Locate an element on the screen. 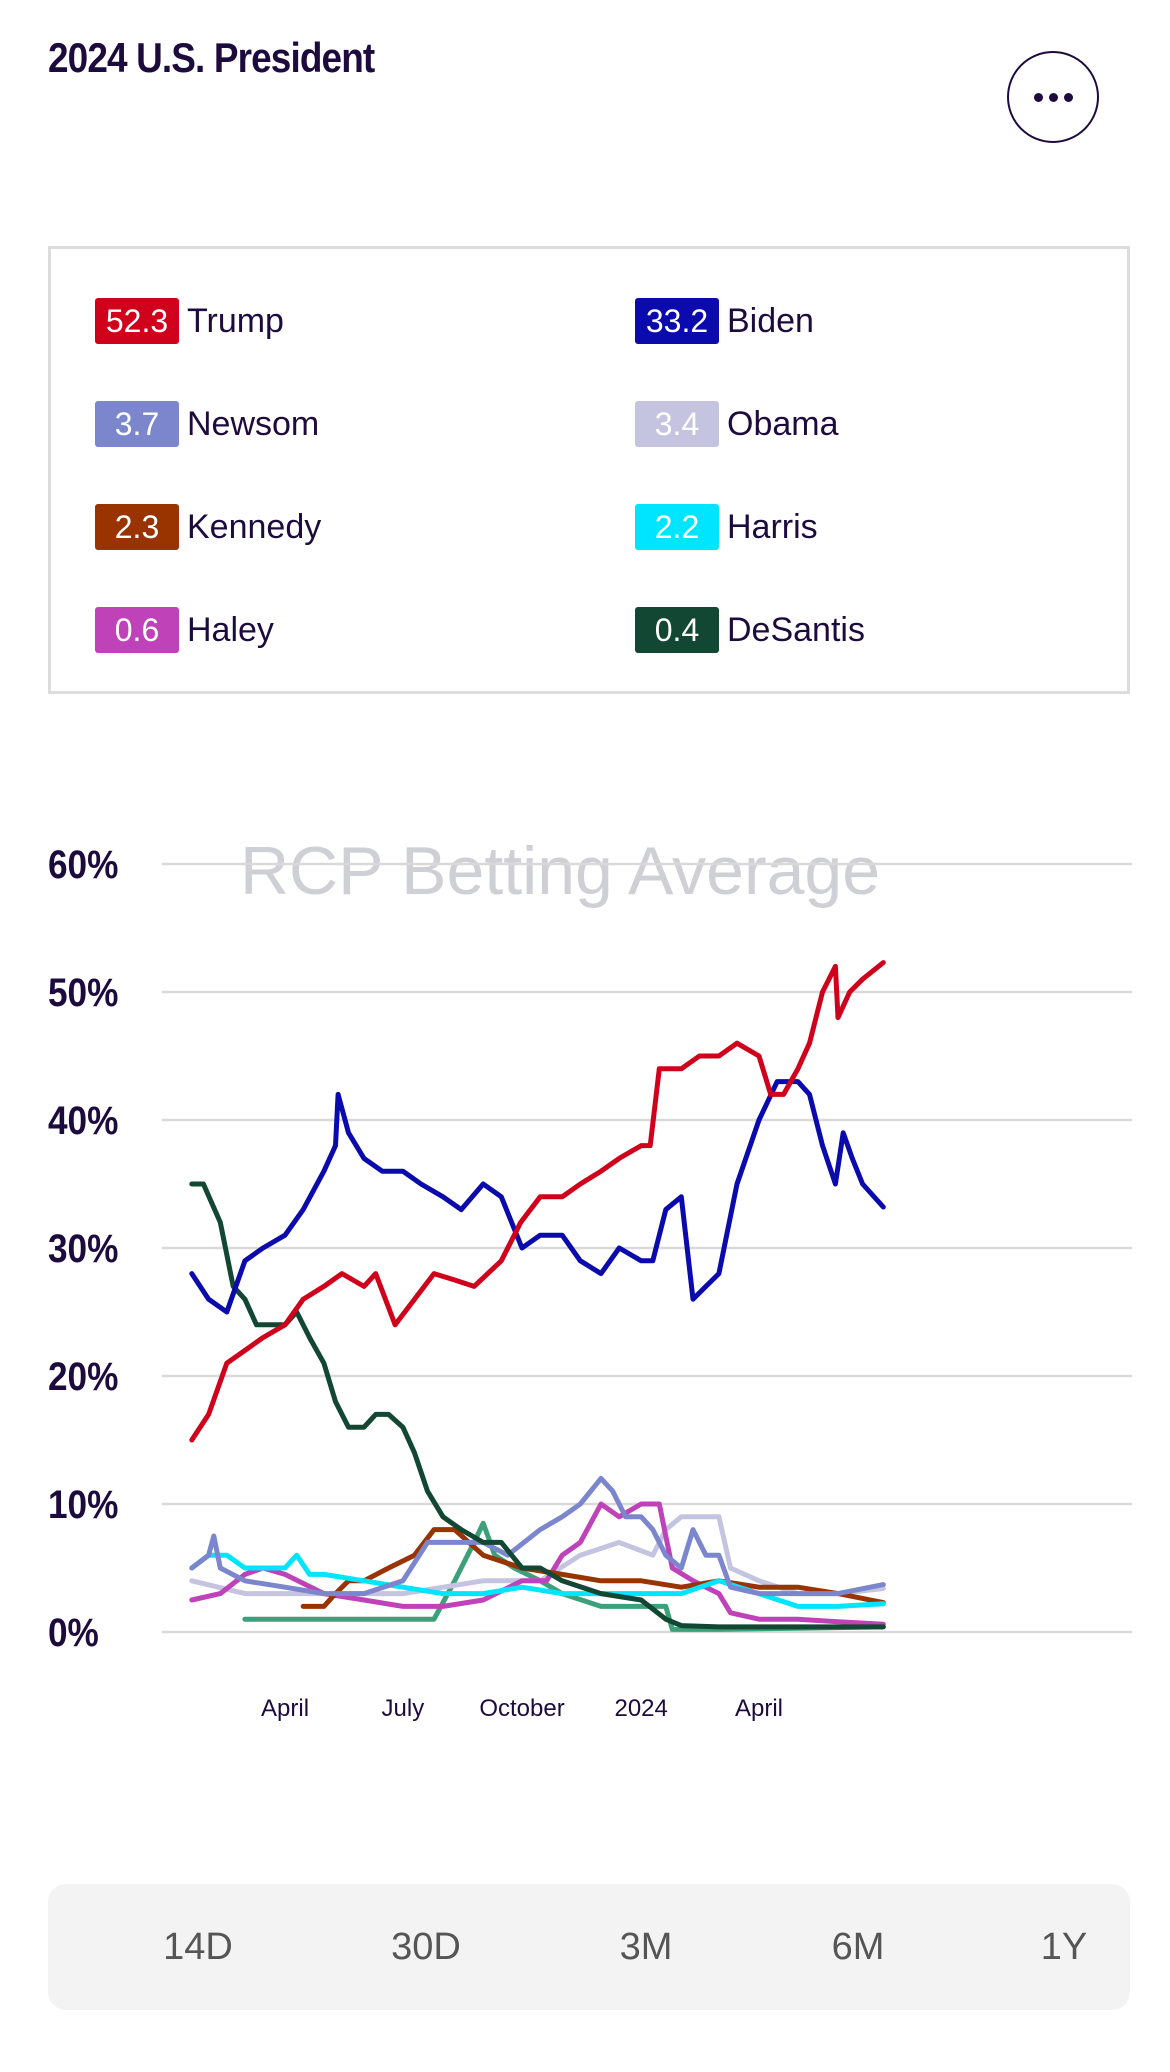 This screenshot has height=2072, width=1170. legend-item: 0.6 Haley is located at coordinates (184, 630).